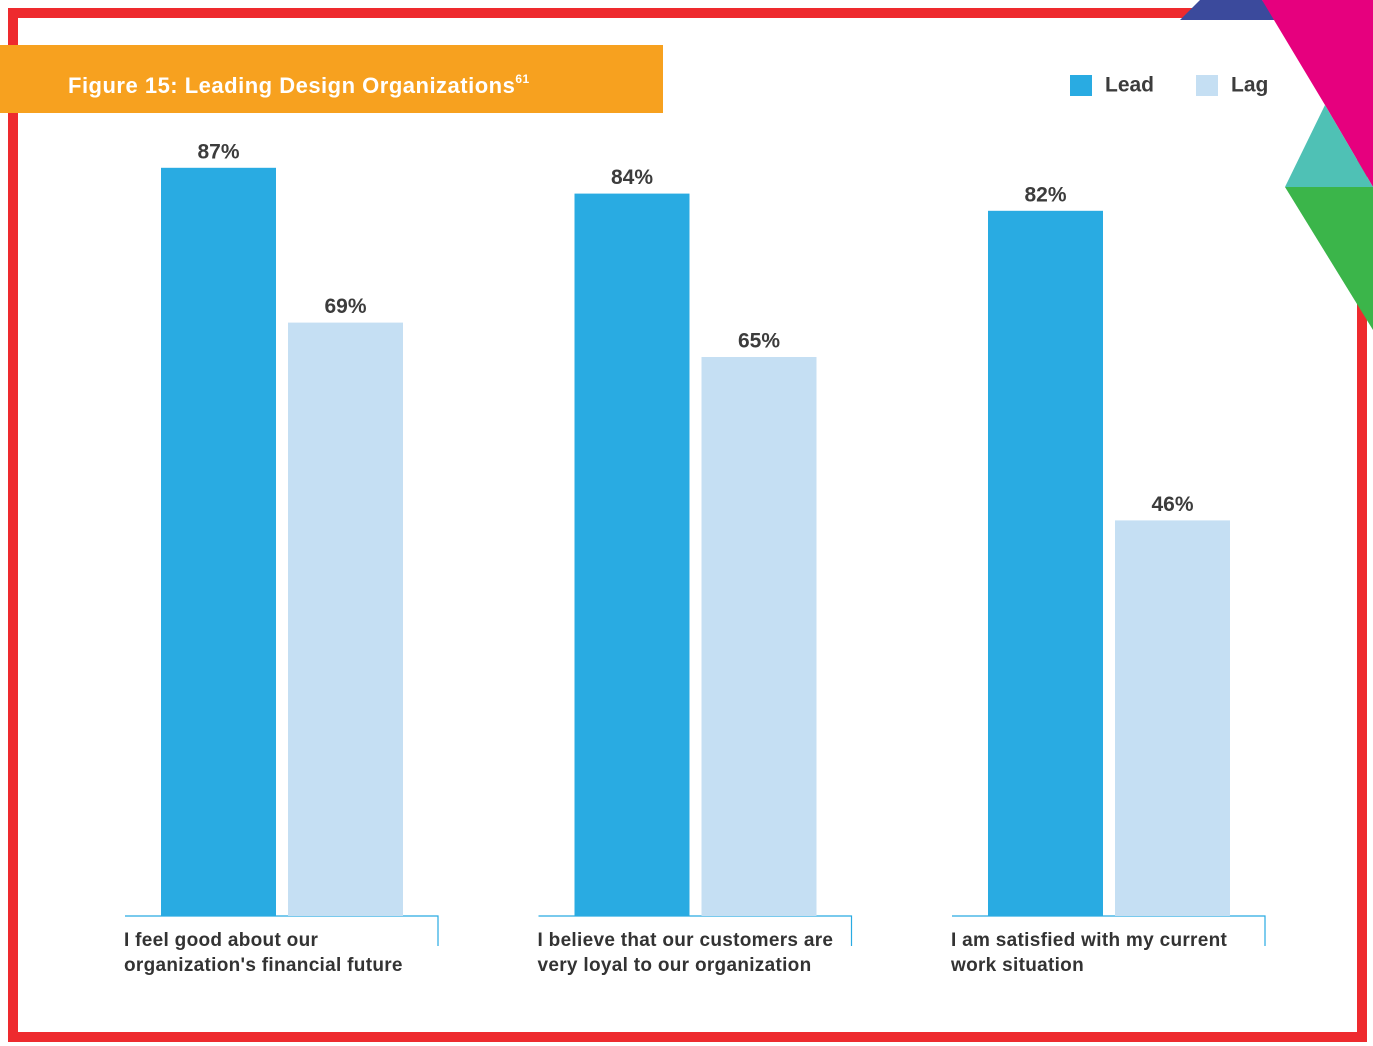 The height and width of the screenshot is (1046, 1373). I want to click on data-label: 87%, so click(218, 151).